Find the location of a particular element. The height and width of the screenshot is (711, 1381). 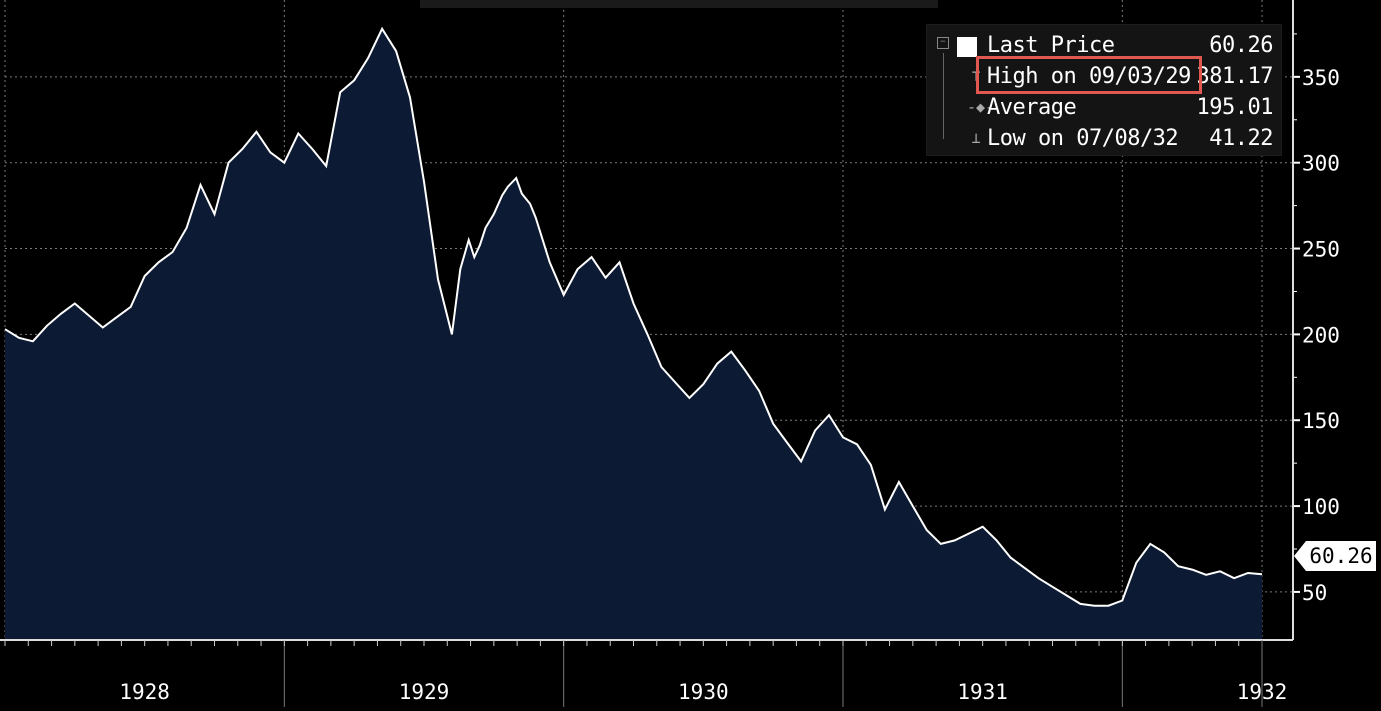

y-tick-label: 50 is located at coordinates (1314, 593).